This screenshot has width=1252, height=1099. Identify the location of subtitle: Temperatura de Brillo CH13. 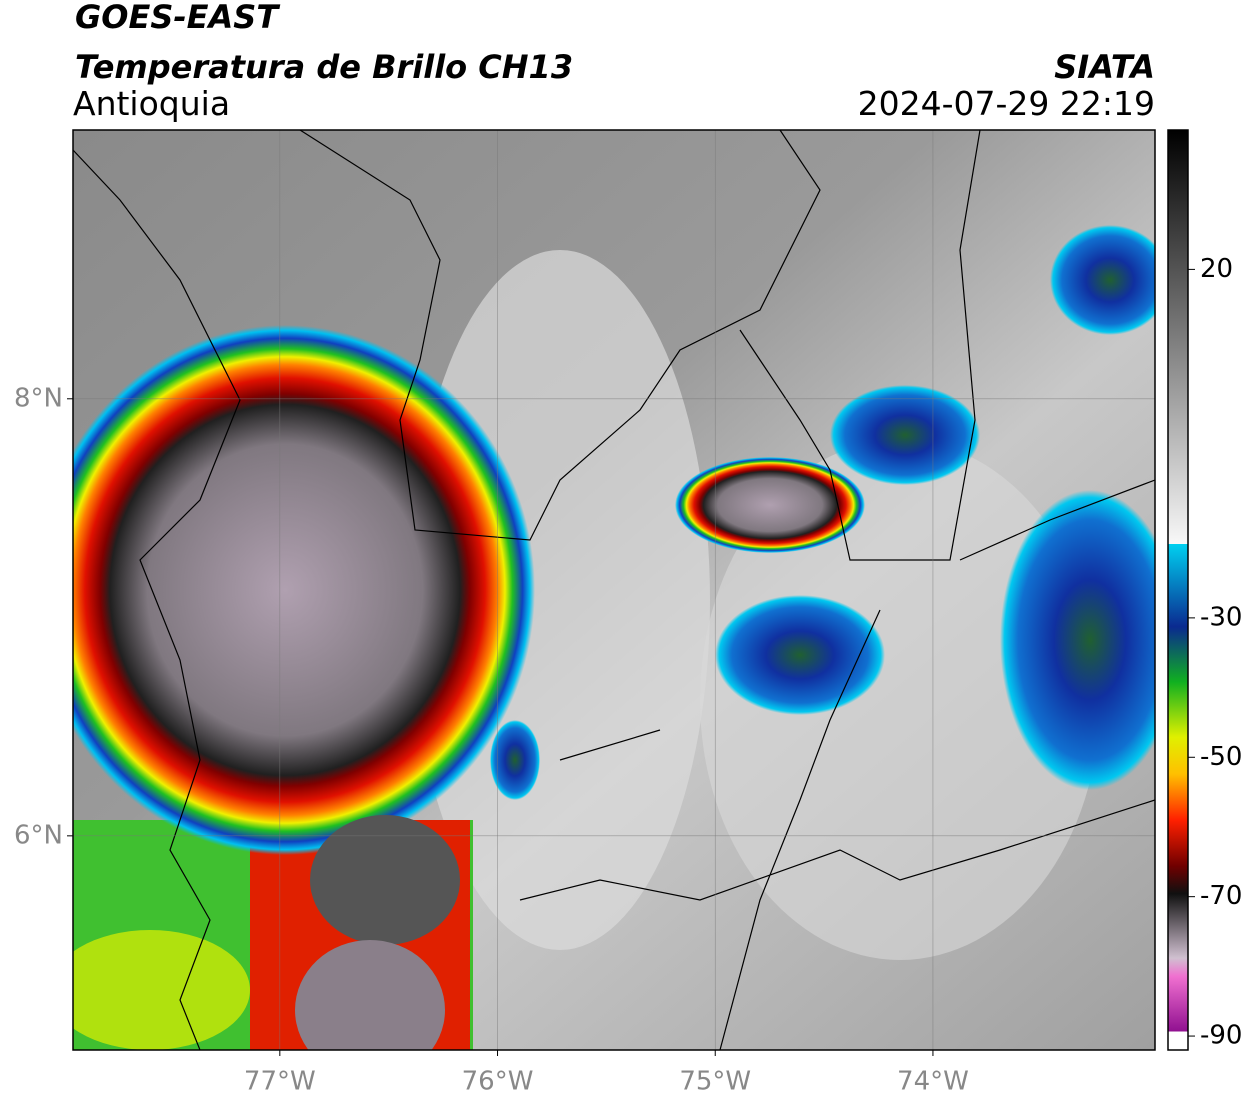
(324, 67).